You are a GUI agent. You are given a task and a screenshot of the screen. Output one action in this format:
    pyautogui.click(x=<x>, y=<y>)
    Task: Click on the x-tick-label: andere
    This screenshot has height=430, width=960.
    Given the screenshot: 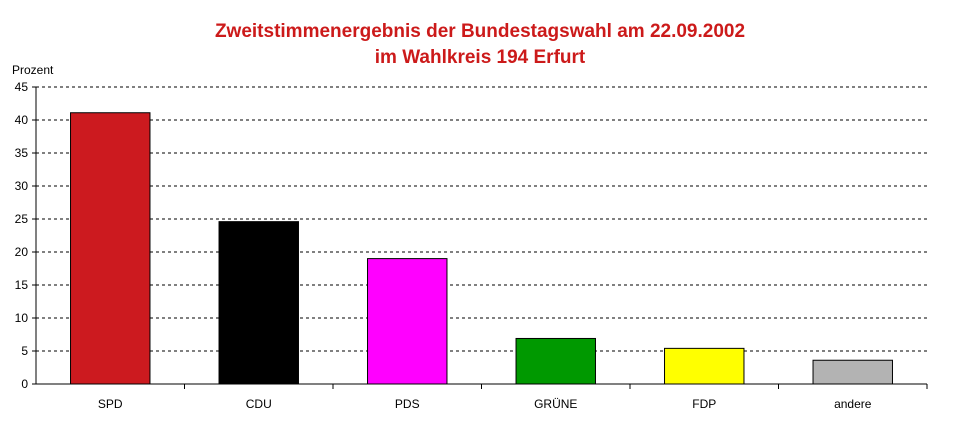 What is the action you would take?
    pyautogui.click(x=853, y=404)
    